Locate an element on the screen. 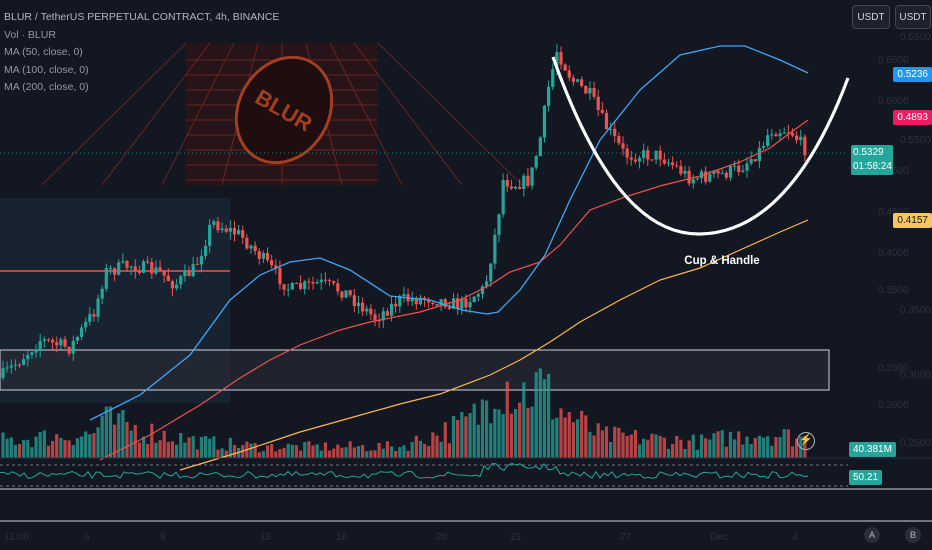 The height and width of the screenshot is (550, 932). ma100-badge: 0.4893 is located at coordinates (912, 117).